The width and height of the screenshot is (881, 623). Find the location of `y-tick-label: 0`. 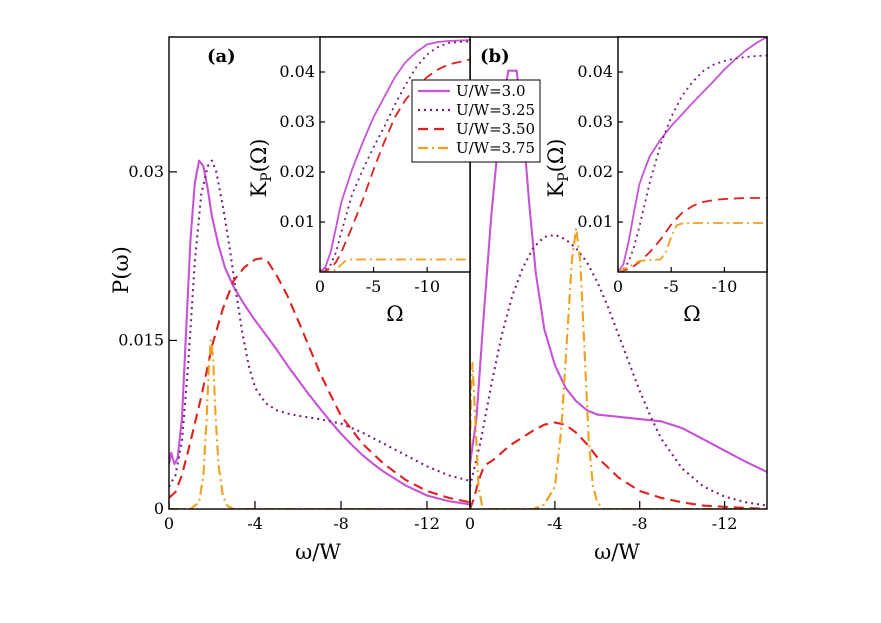

y-tick-label: 0 is located at coordinates (159, 508).